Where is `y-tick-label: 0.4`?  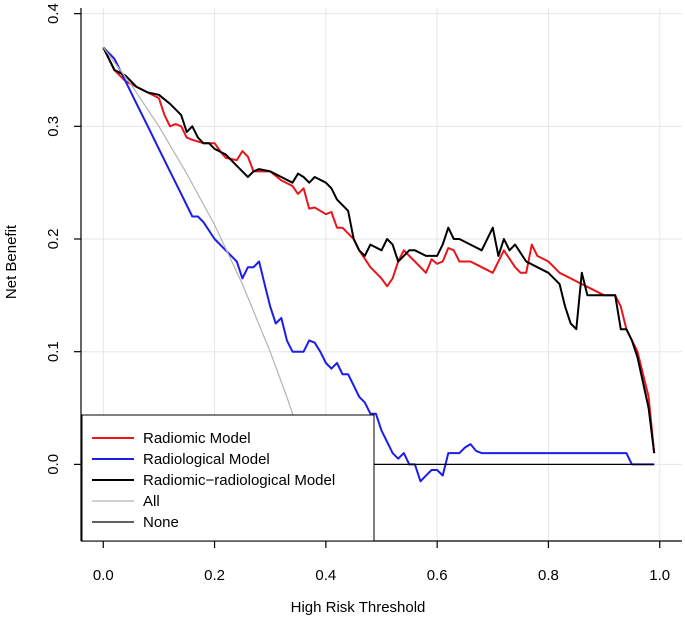 y-tick-label: 0.4 is located at coordinates (53, 13).